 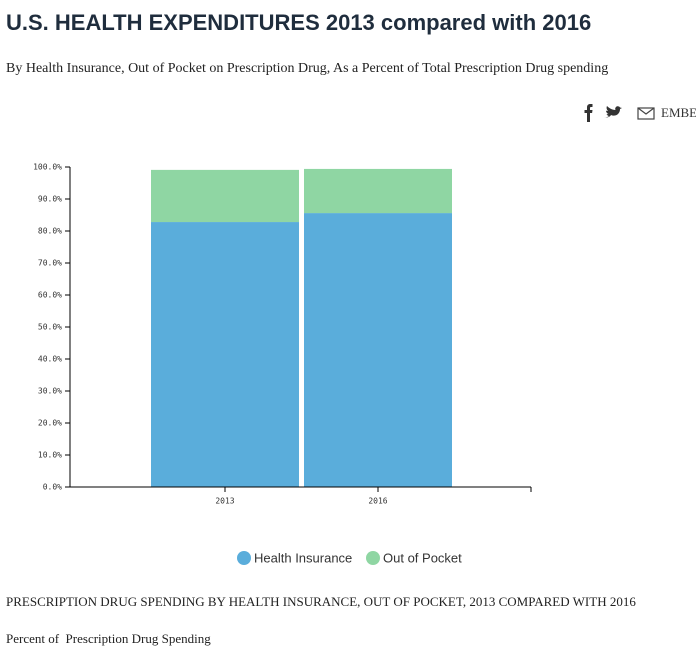 I want to click on y-tick-label: 50.0%, so click(x=50, y=327).